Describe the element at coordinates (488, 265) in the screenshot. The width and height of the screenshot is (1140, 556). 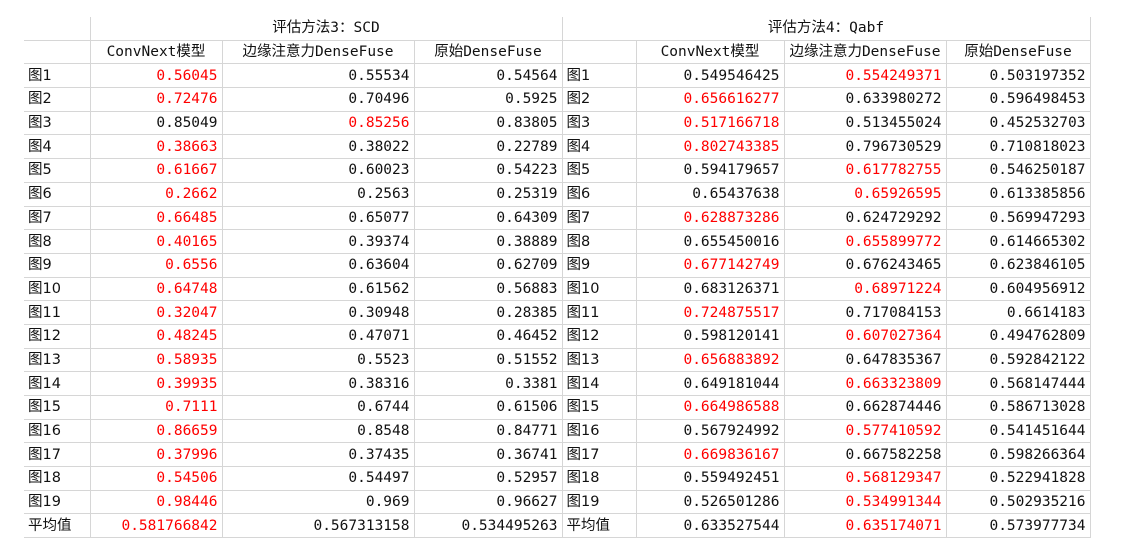
I see `value-cell: 0.62709` at that location.